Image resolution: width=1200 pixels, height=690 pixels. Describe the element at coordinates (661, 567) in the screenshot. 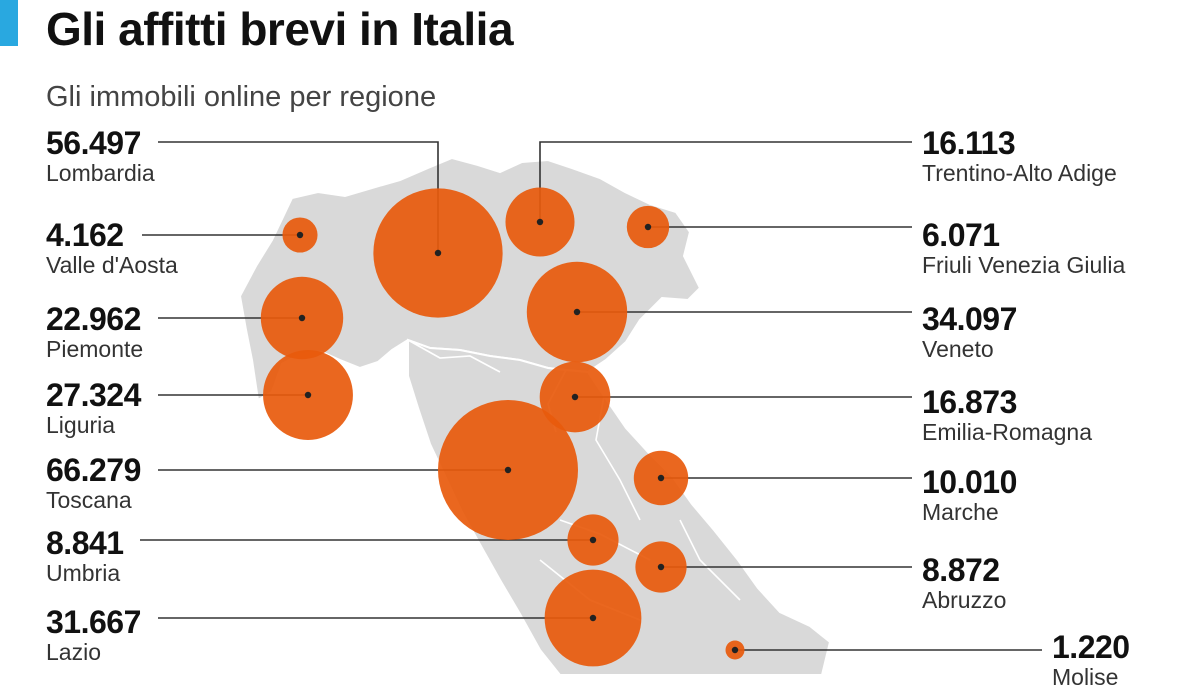

I see `anchor-dot-abruzzo` at that location.